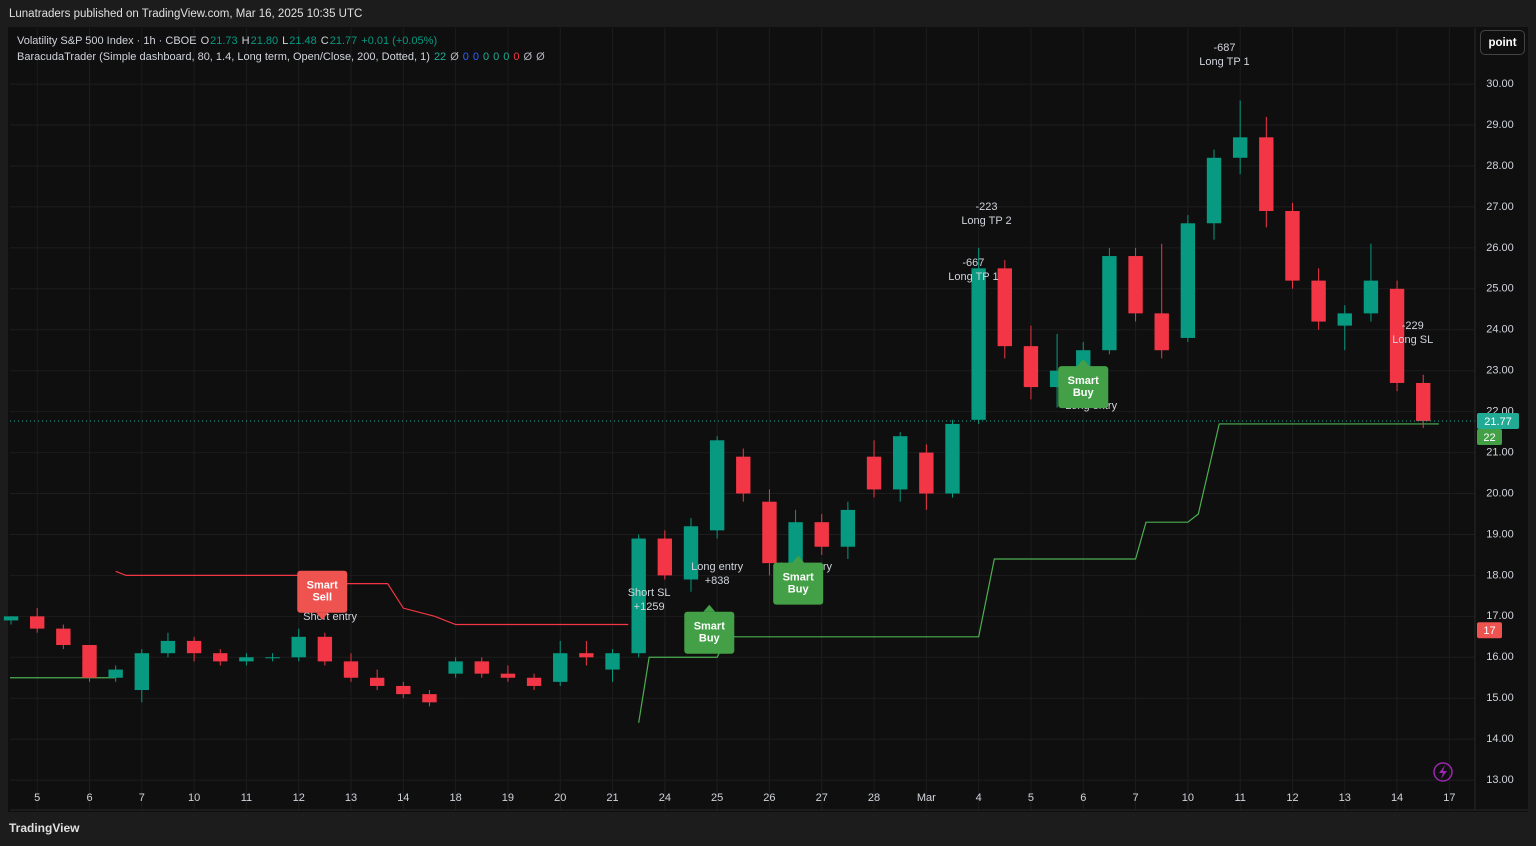 The image size is (1536, 846). Describe the element at coordinates (246, 798) in the screenshot. I see `x-tick-label: 11` at that location.